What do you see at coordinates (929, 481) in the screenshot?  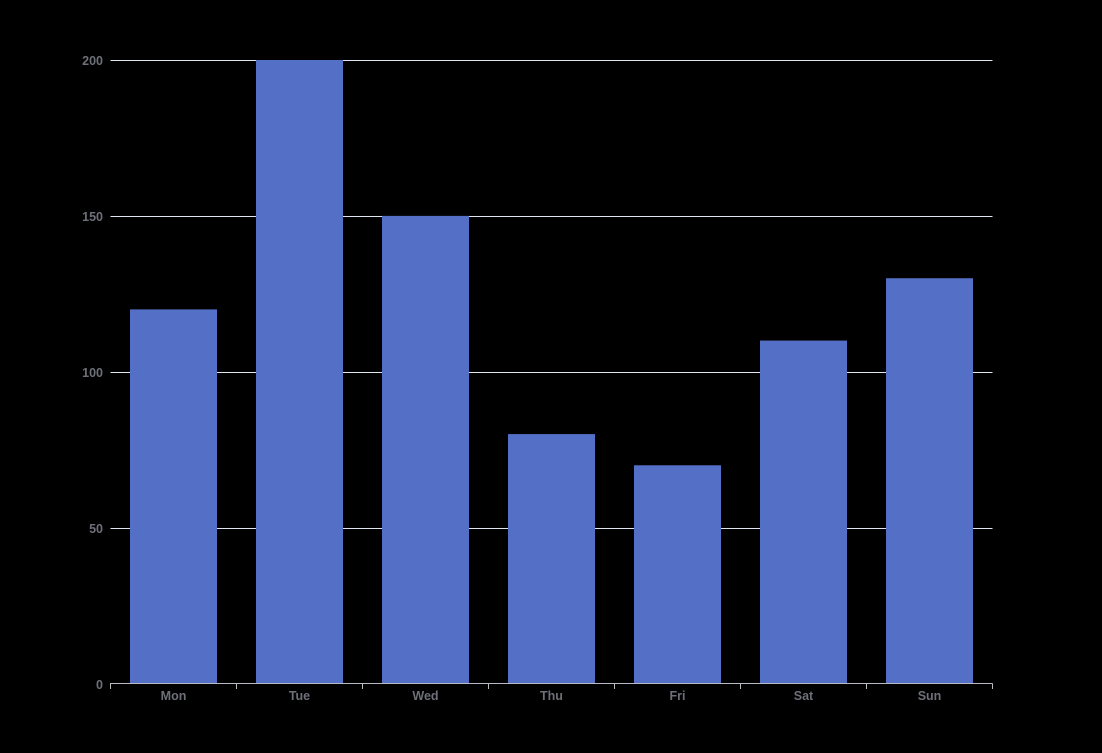 I see `bar-sun` at bounding box center [929, 481].